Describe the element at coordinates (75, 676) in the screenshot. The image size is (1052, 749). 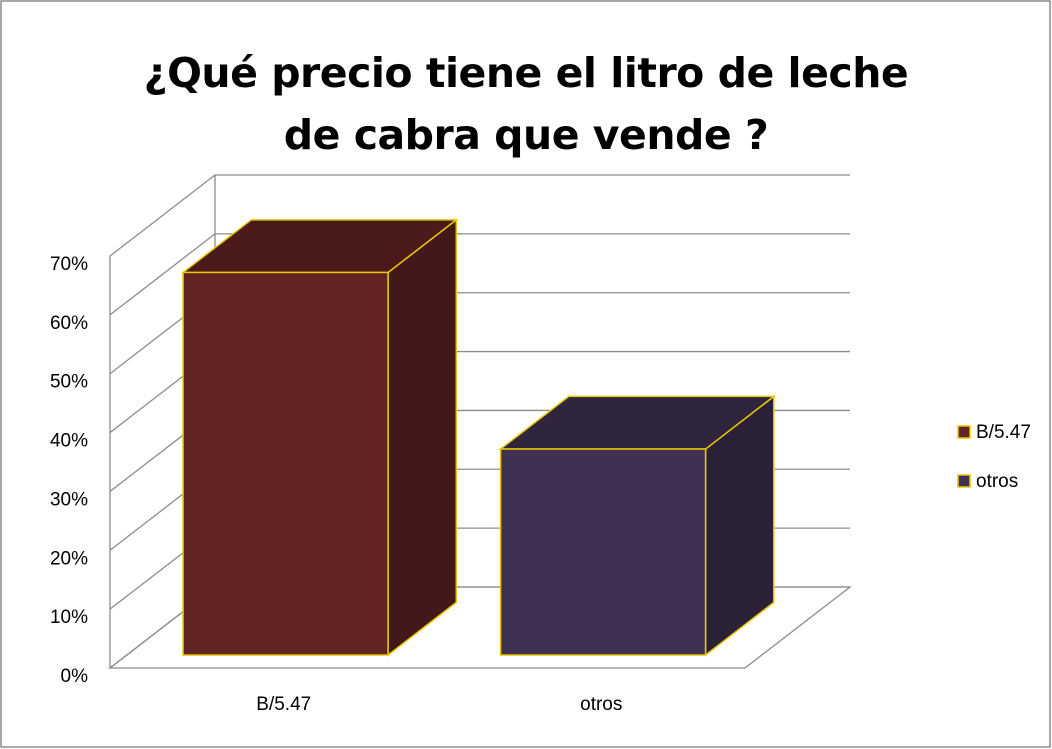
I see `y-tick-label: 0%` at that location.